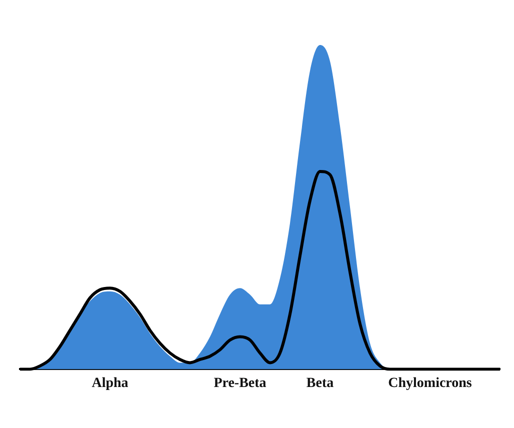 This screenshot has width=514, height=428. I want to click on x-tick-label: Chylomicrons, so click(430, 384).